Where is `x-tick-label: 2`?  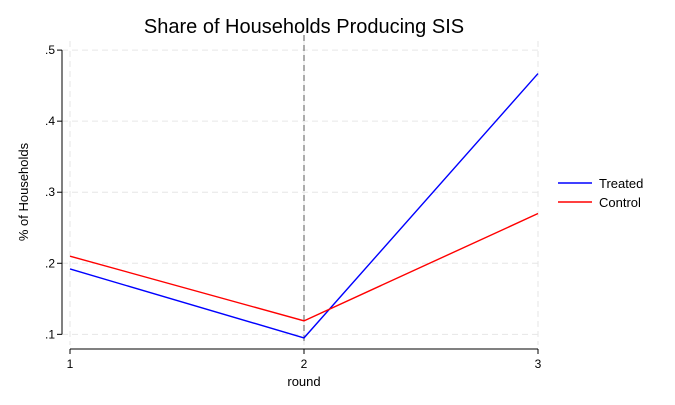
x-tick-label: 2 is located at coordinates (304, 364).